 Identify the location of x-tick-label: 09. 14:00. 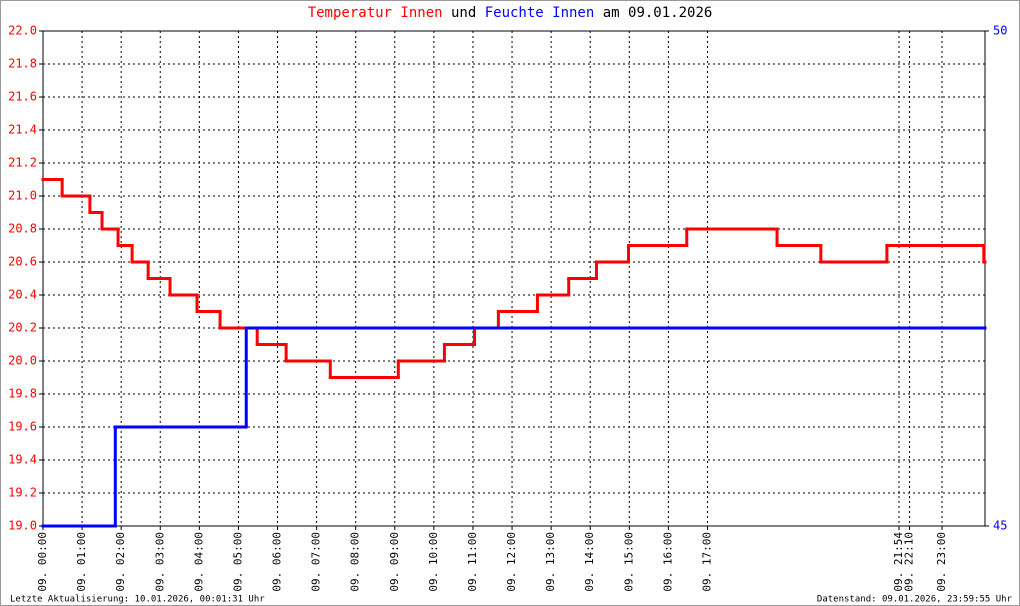
(589, 562).